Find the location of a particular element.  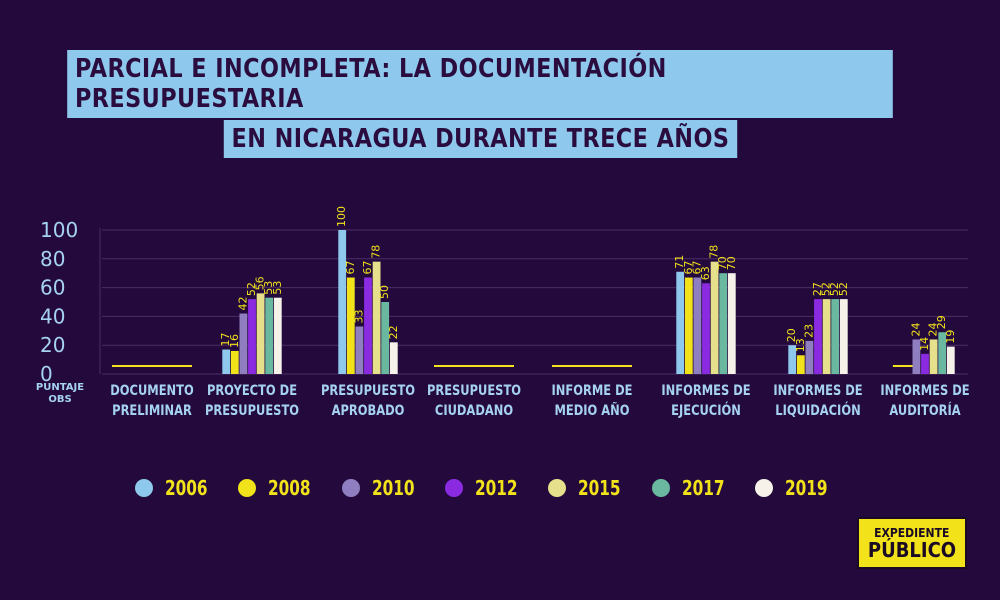

data-label: 56 is located at coordinates (260, 283).